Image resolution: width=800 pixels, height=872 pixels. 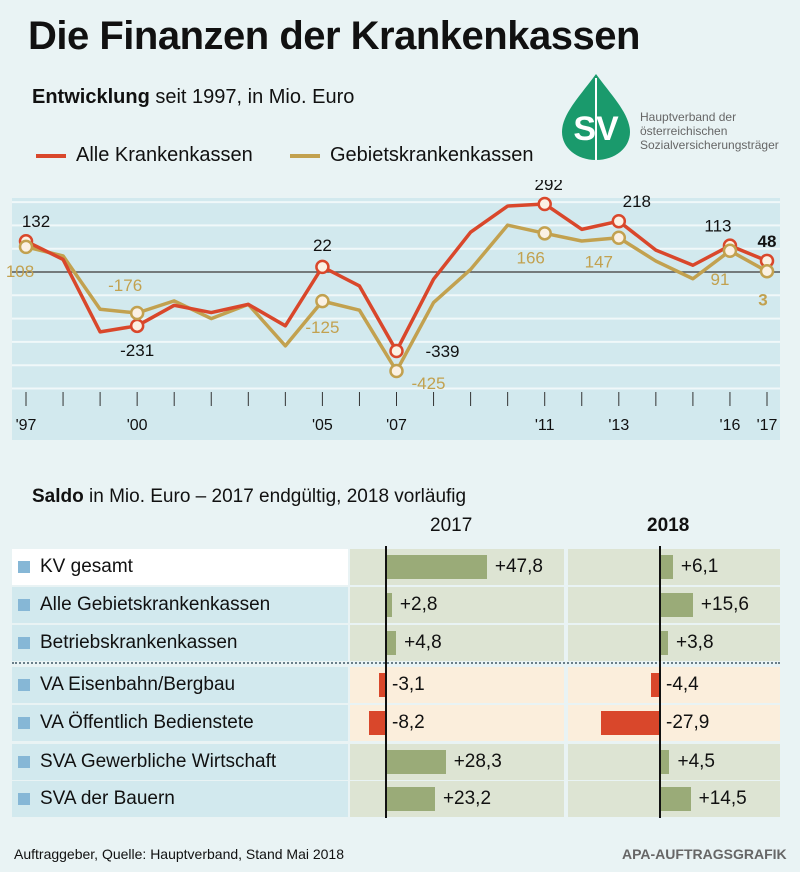 I want to click on row-label: Betriebskrankenkassen, so click(x=180, y=643).